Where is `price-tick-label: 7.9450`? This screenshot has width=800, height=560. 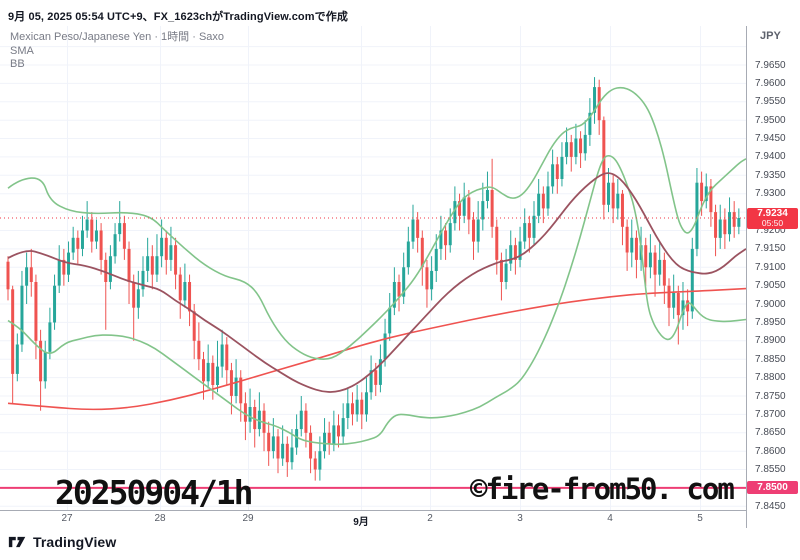 price-tick-label: 7.9450 is located at coordinates (770, 138).